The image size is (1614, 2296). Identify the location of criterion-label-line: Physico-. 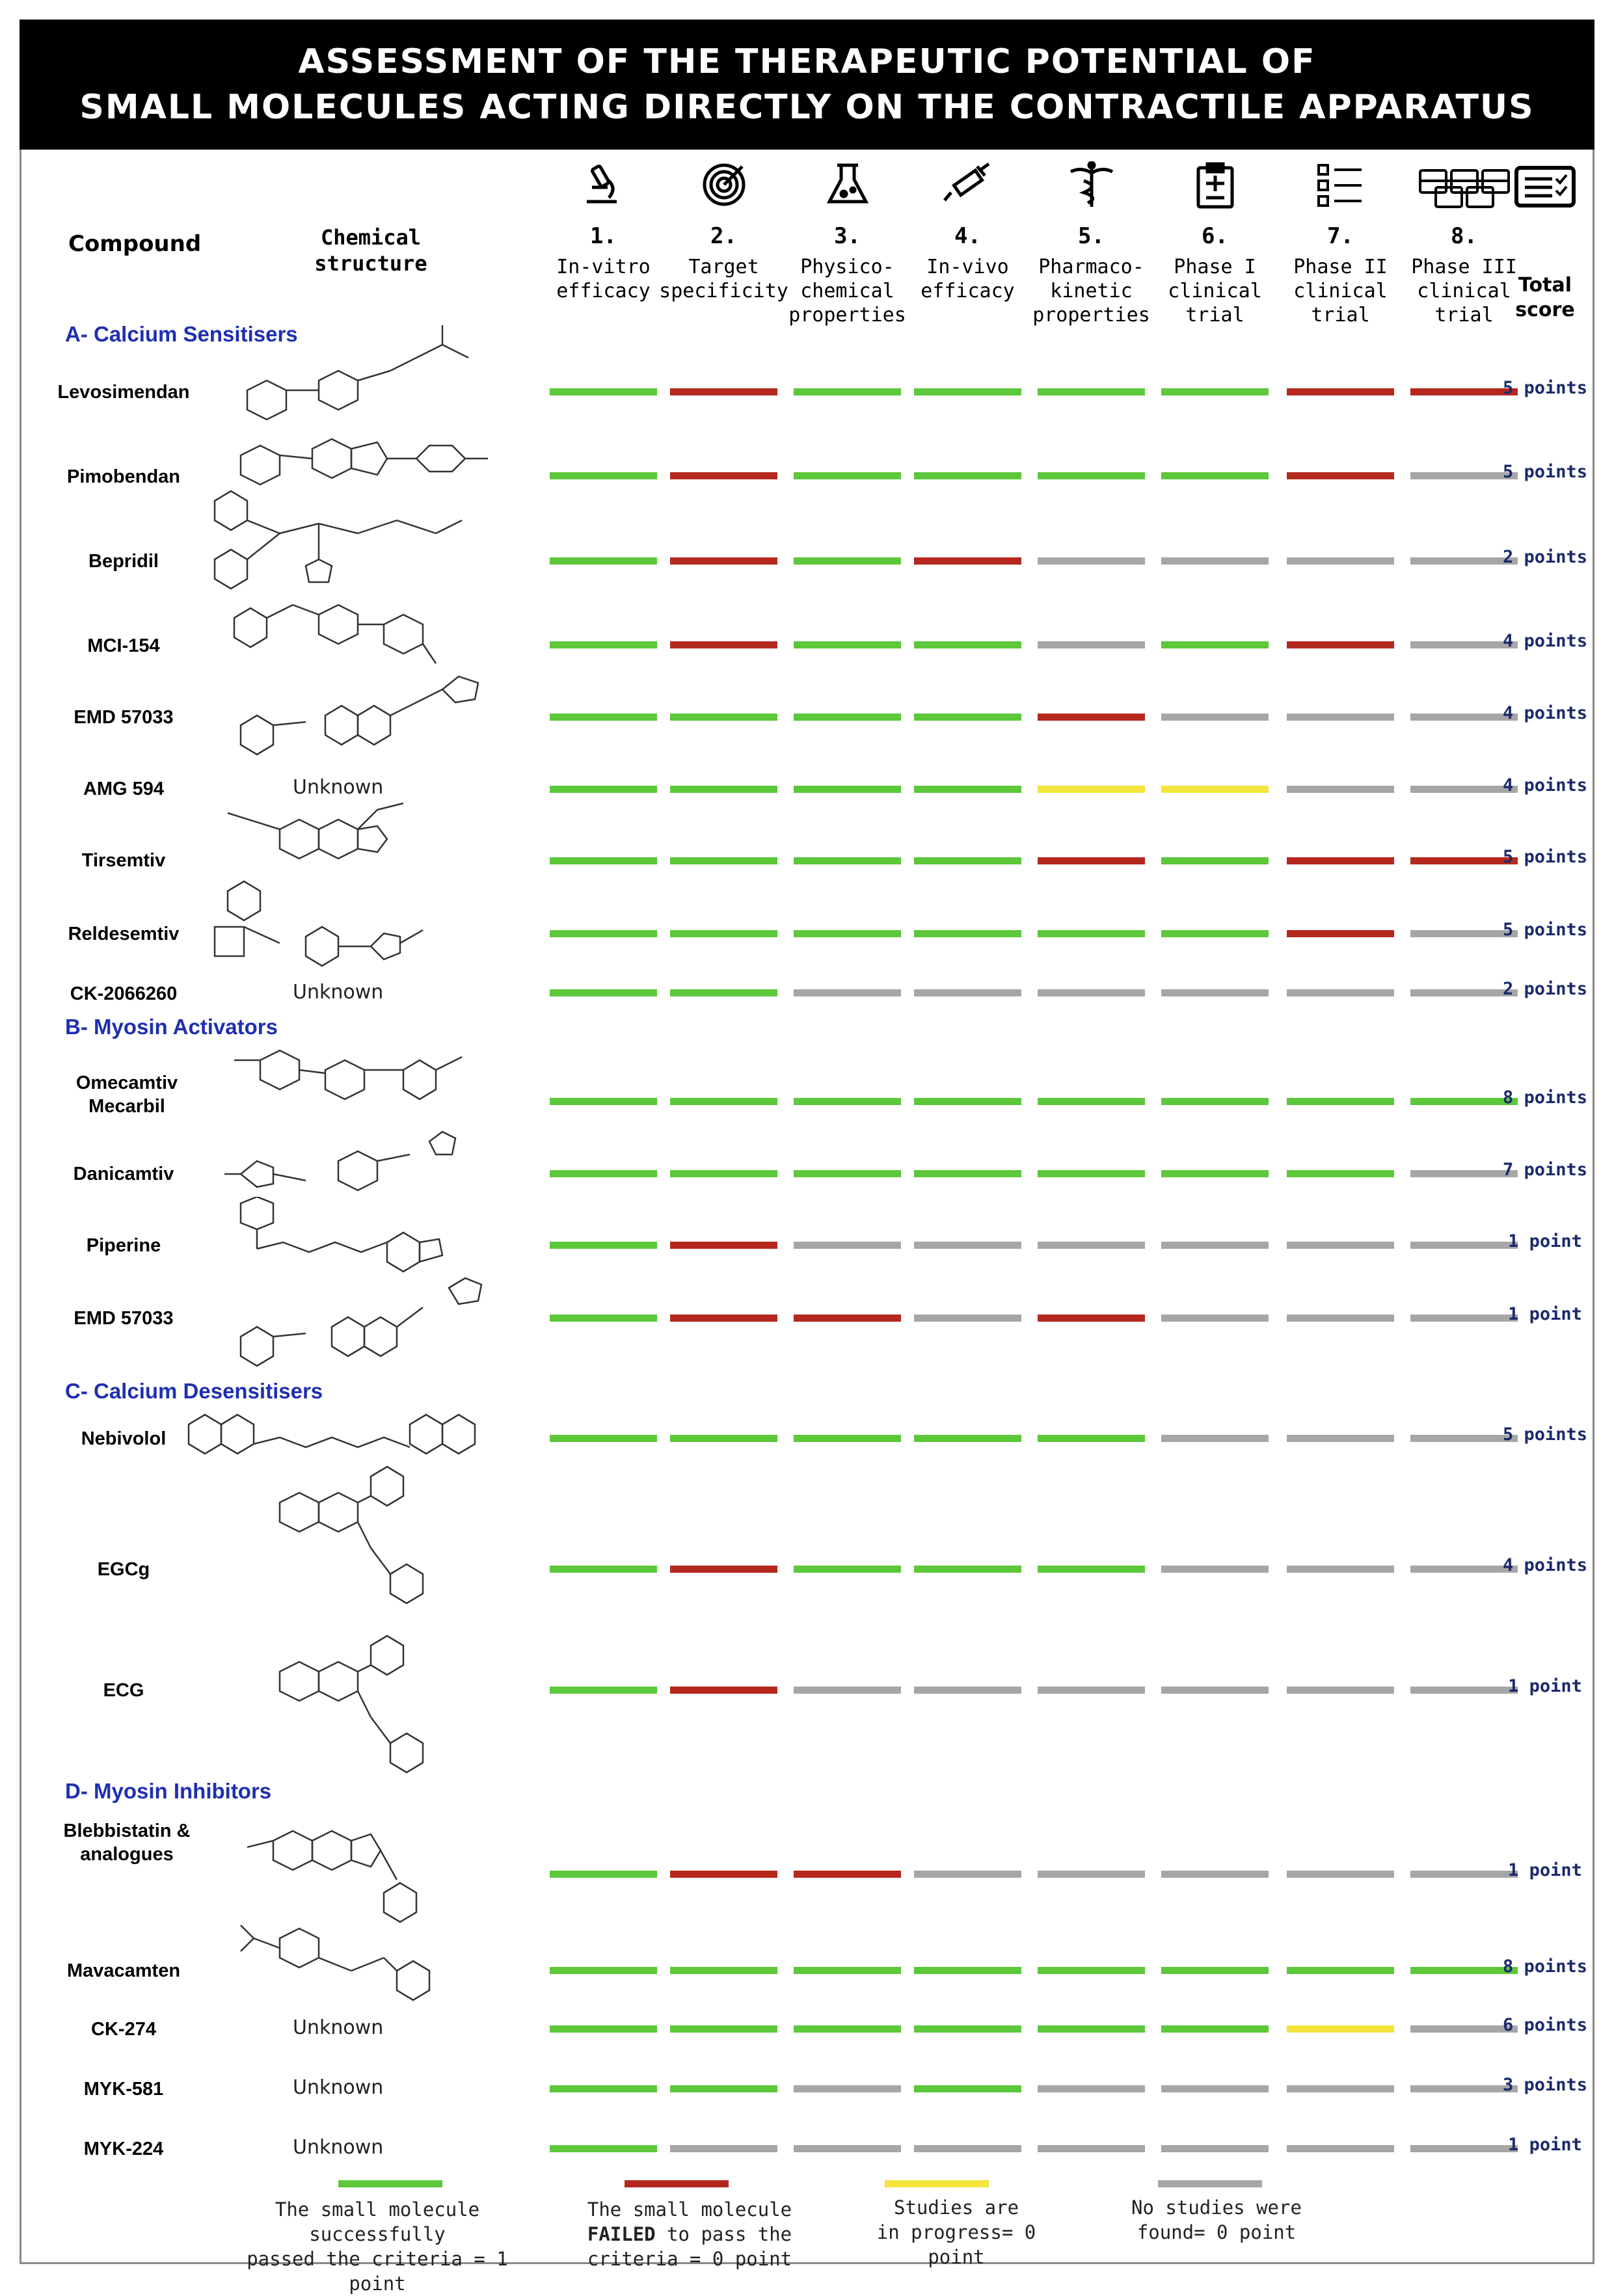
(847, 267).